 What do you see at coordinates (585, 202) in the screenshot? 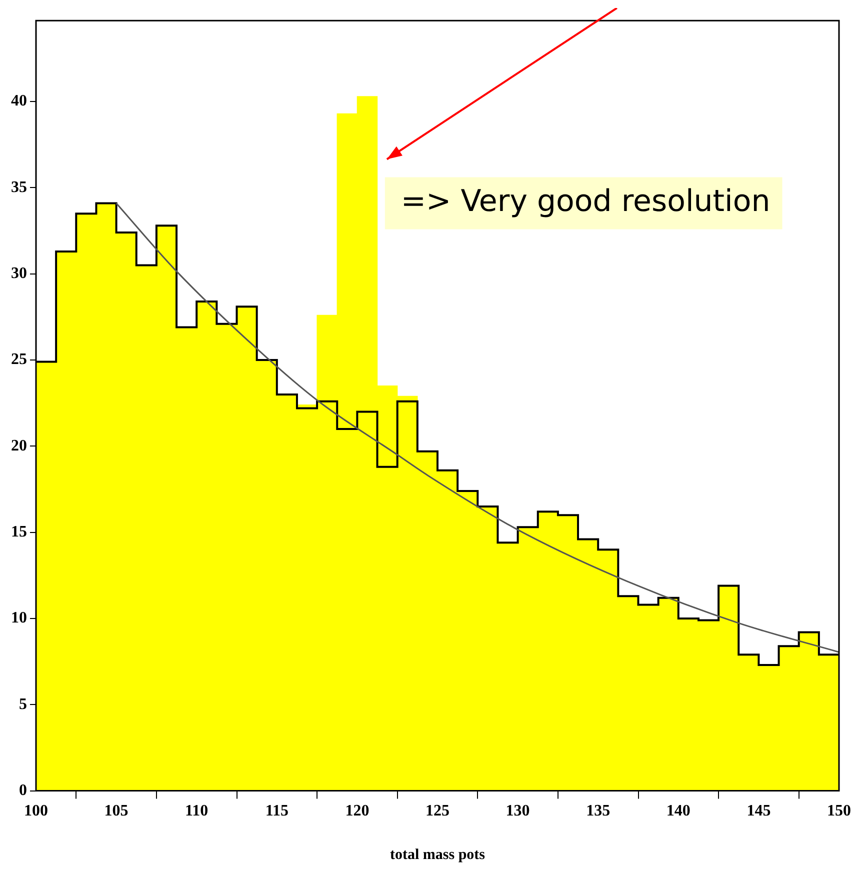
I see `annotation: => Very good resolution` at bounding box center [585, 202].